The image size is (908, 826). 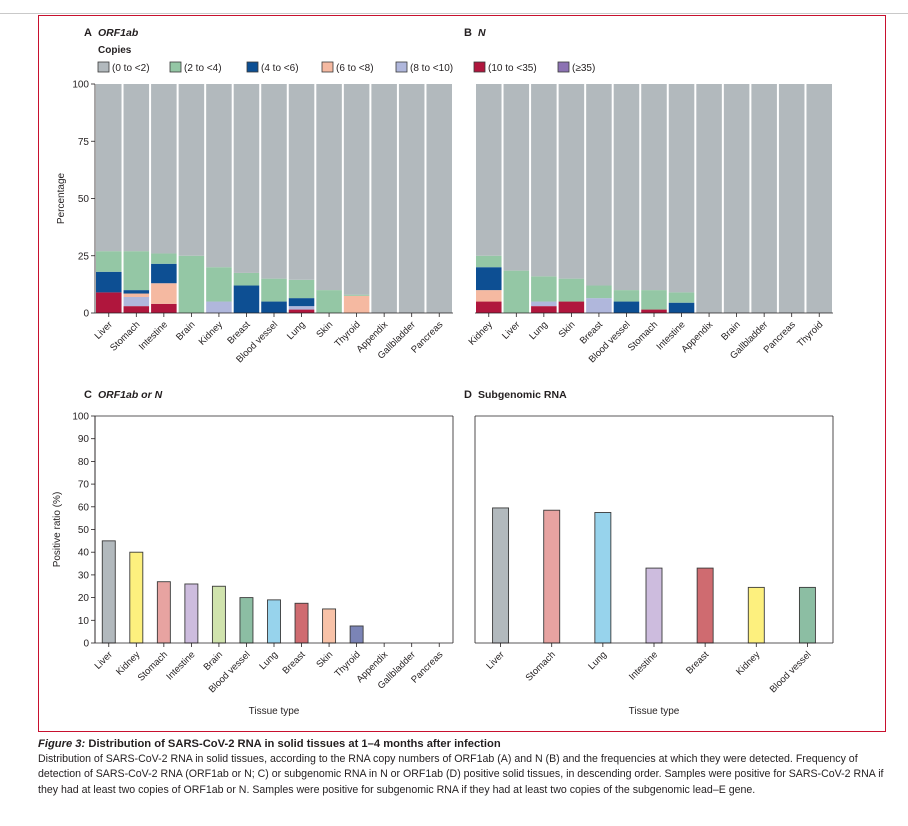 I want to click on panel-c-letter: C, so click(x=88, y=395).